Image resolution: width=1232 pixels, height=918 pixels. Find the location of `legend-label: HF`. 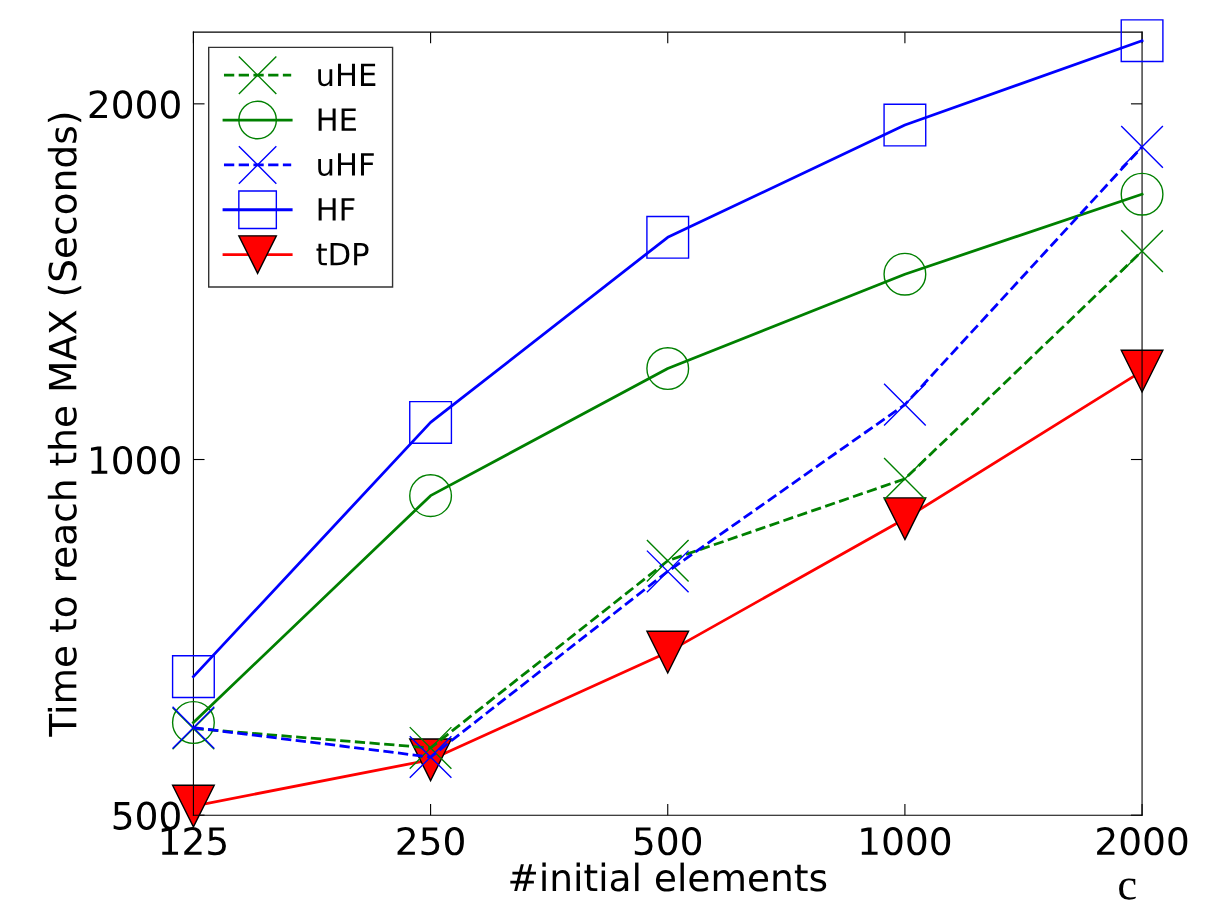

legend-label: HF is located at coordinates (336, 209).